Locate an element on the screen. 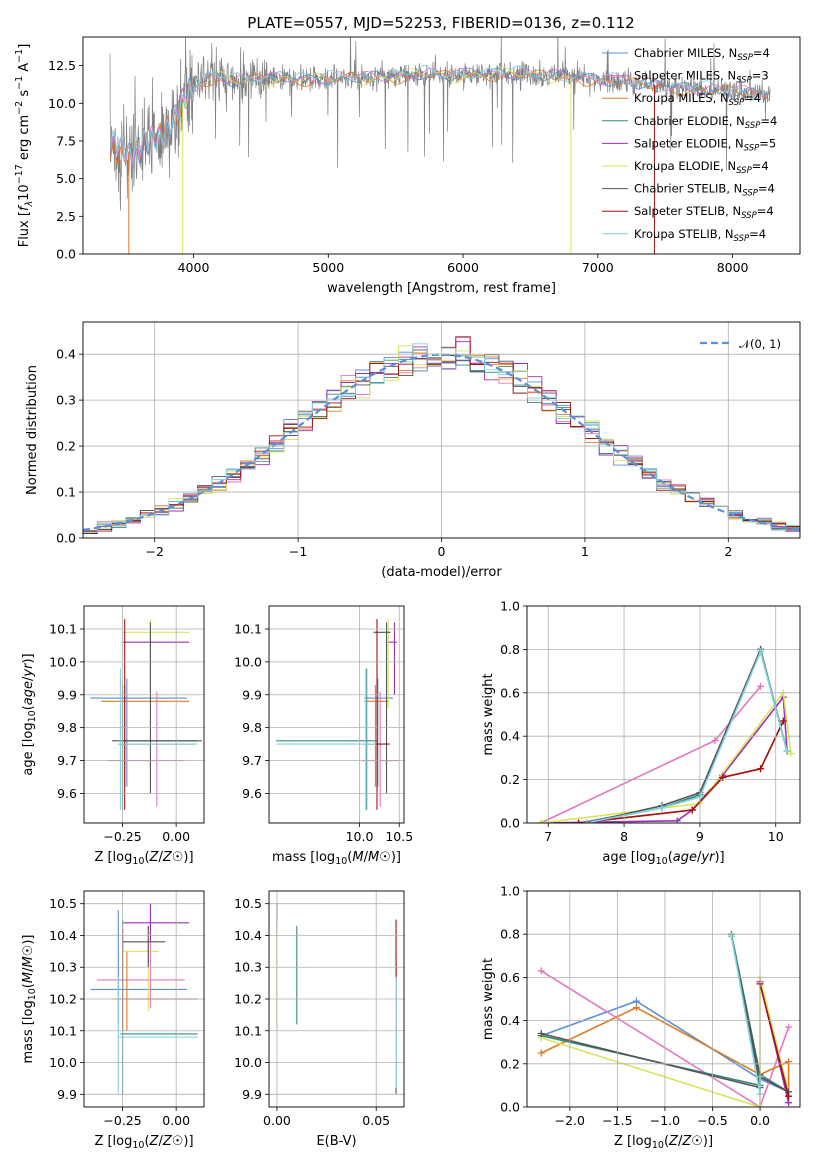 The width and height of the screenshot is (819, 1170). age_vs_mass-plot-area is located at coordinates (338, 714).